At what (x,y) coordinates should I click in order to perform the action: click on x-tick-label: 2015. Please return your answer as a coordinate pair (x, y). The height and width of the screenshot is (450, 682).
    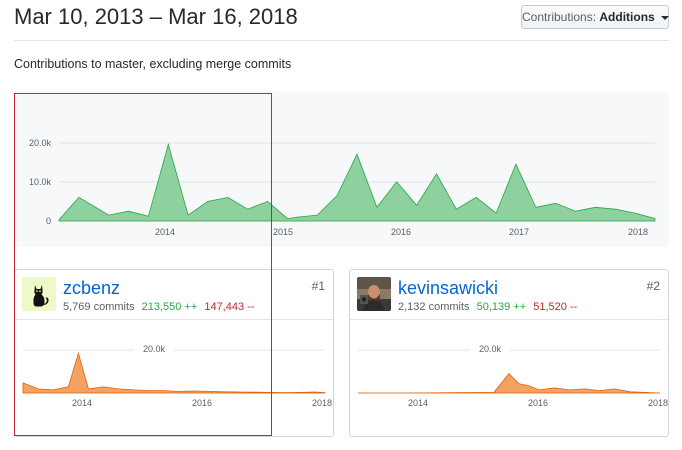
    Looking at the image, I should click on (283, 232).